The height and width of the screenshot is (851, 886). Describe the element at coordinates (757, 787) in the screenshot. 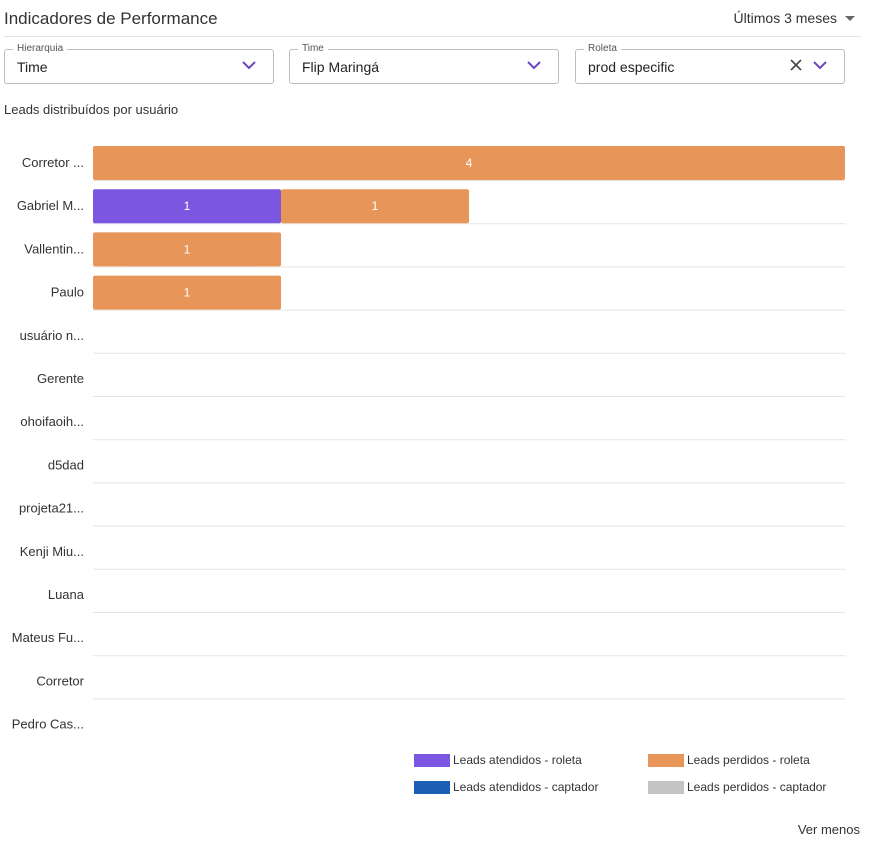

I see `legend-label: Leads perdidos - captador` at that location.